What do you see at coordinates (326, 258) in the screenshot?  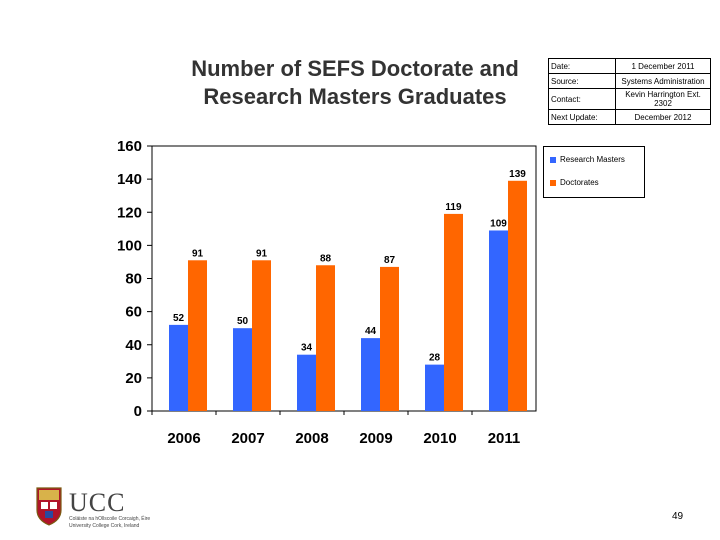 I see `data-label: 88` at bounding box center [326, 258].